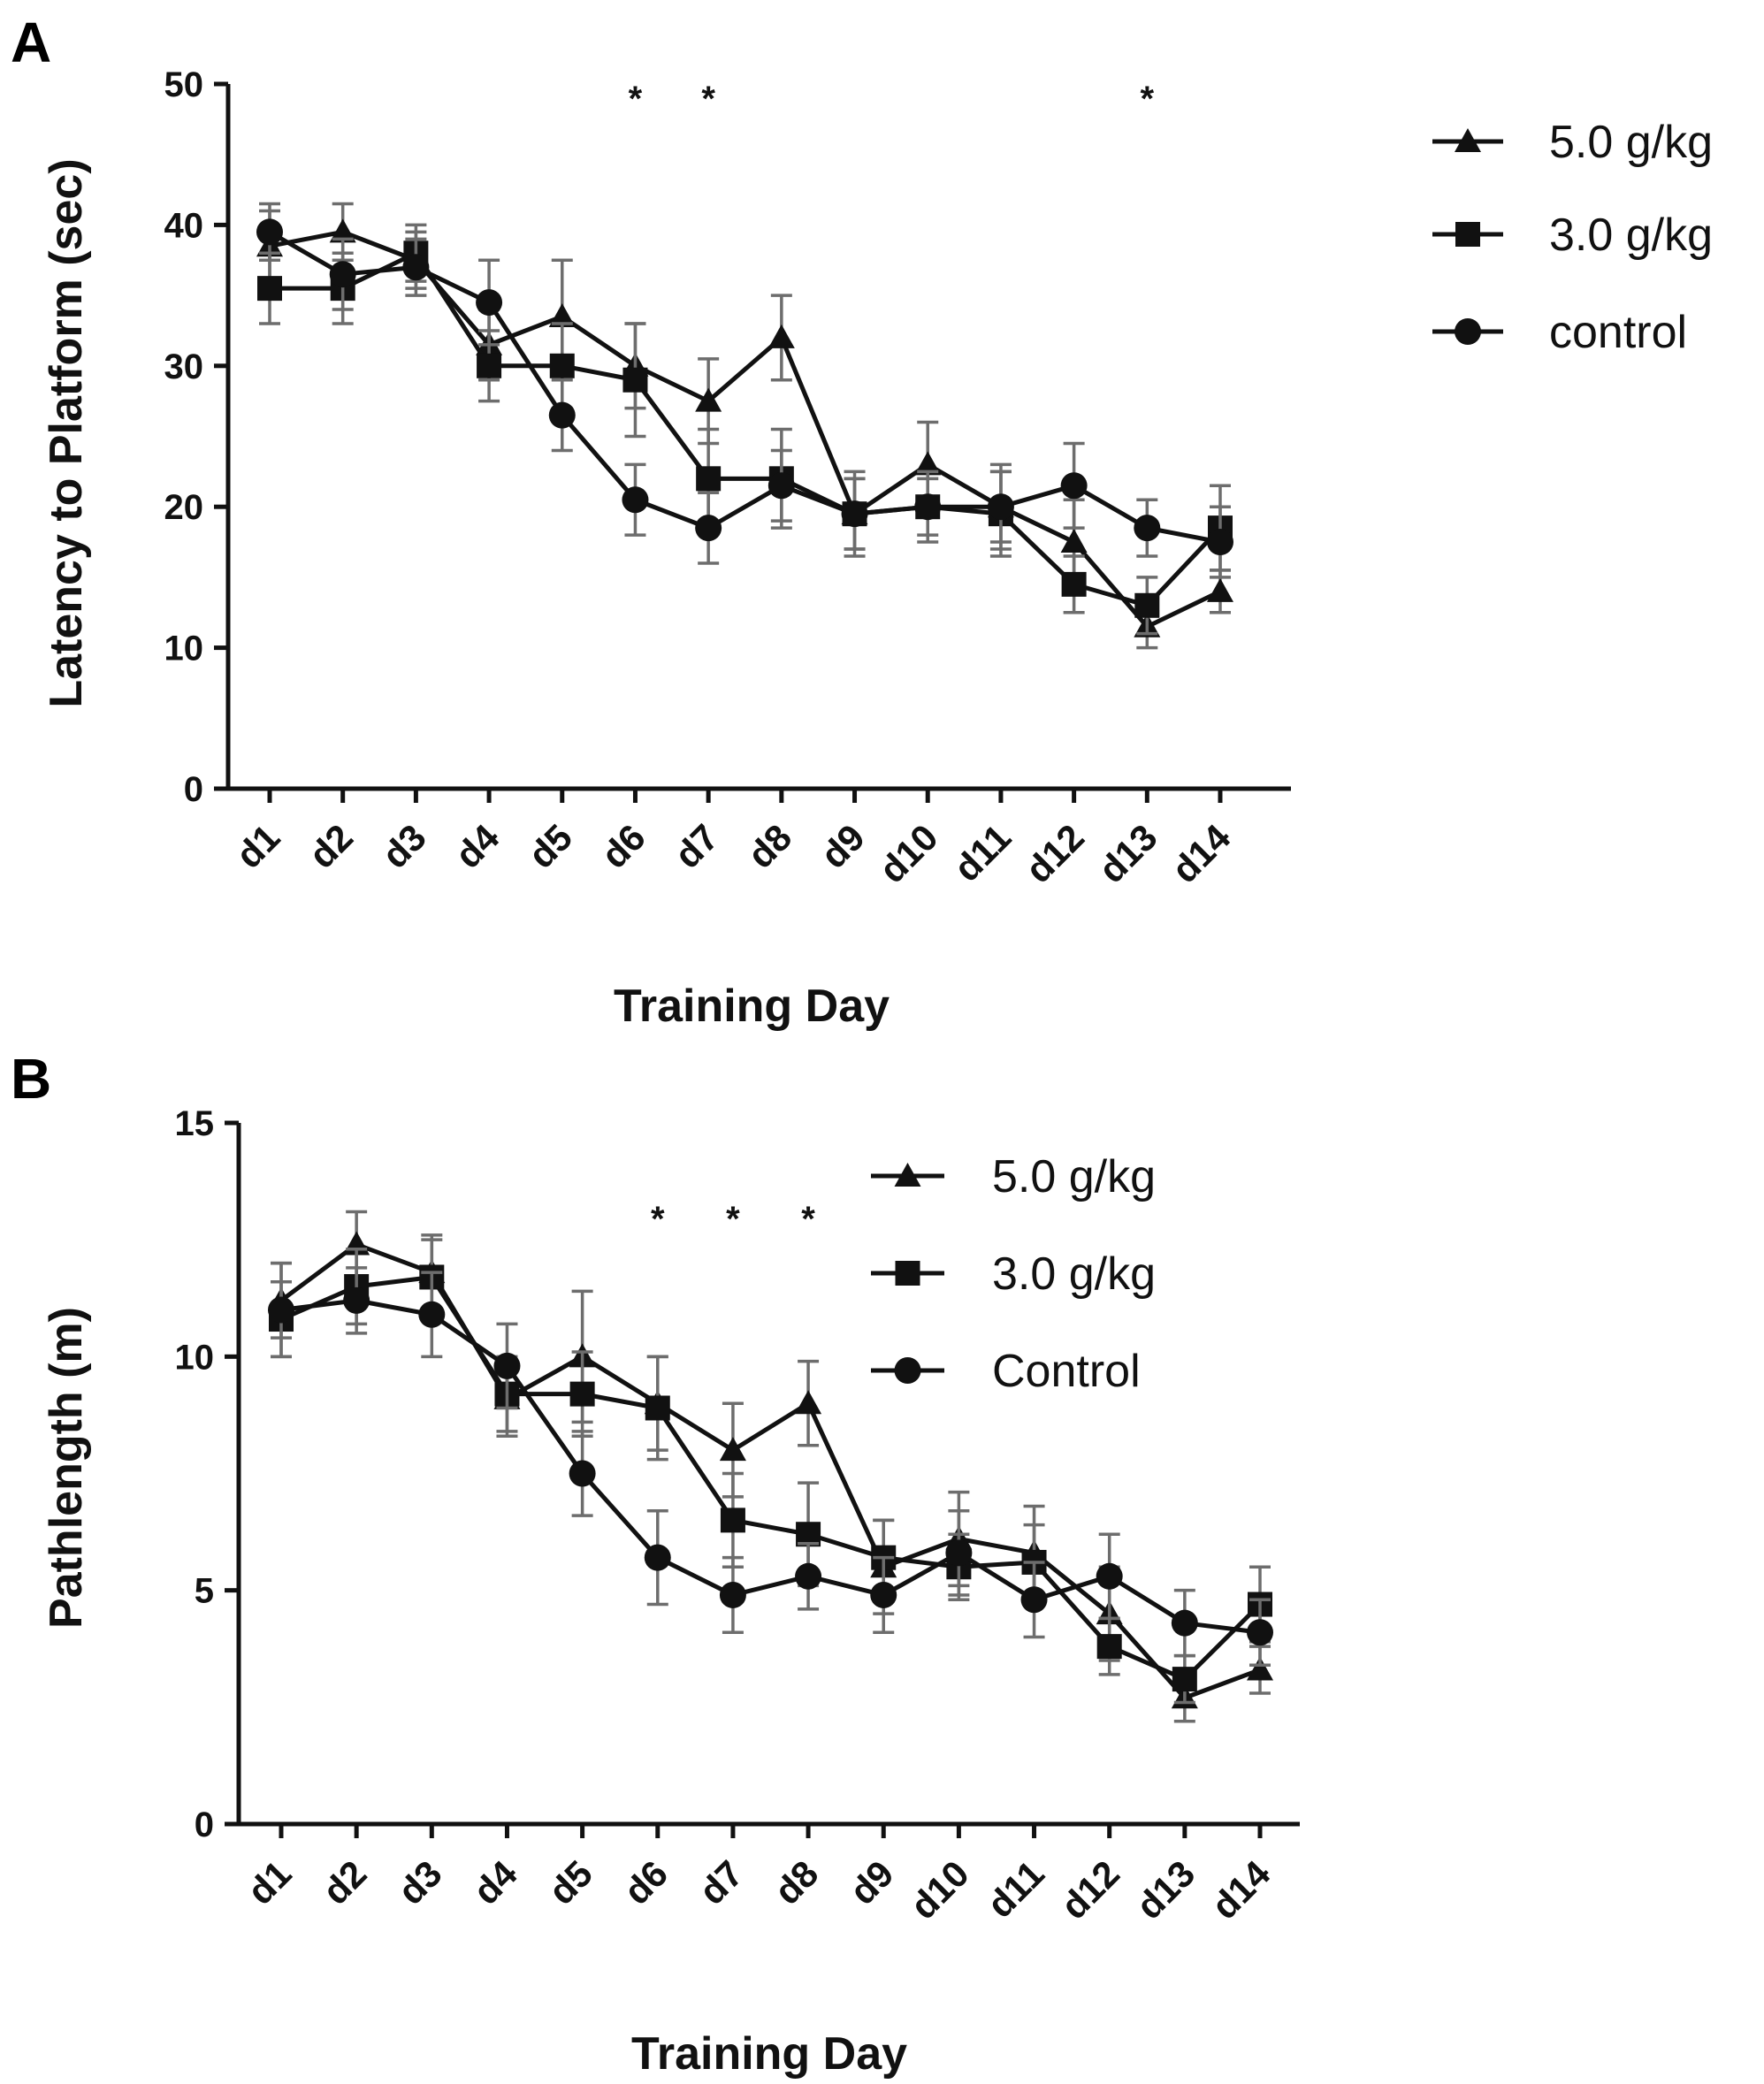 The height and width of the screenshot is (2084, 1764). Describe the element at coordinates (66, 432) in the screenshot. I see `y-axis-title: Latency to Platform (sec)` at that location.